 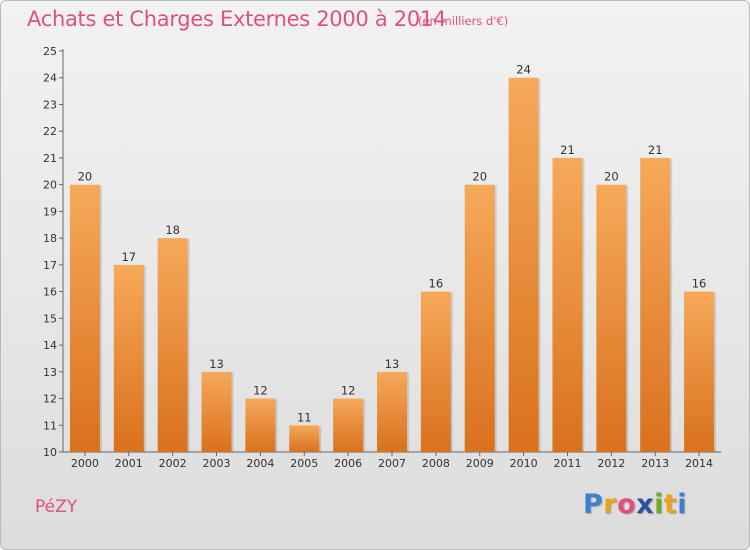 I want to click on logo-letter: r, so click(x=610, y=504).